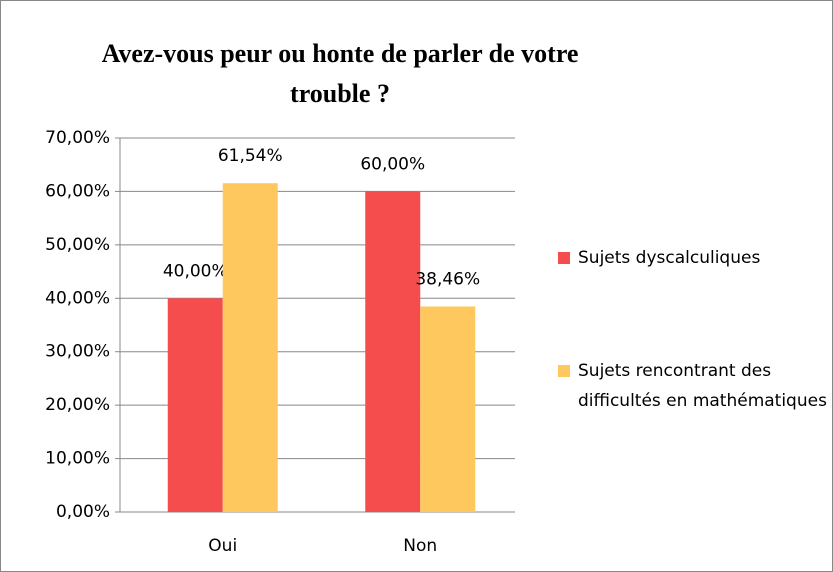 This screenshot has width=833, height=572. What do you see at coordinates (77, 405) in the screenshot?
I see `y-tick-label: 20,00%` at bounding box center [77, 405].